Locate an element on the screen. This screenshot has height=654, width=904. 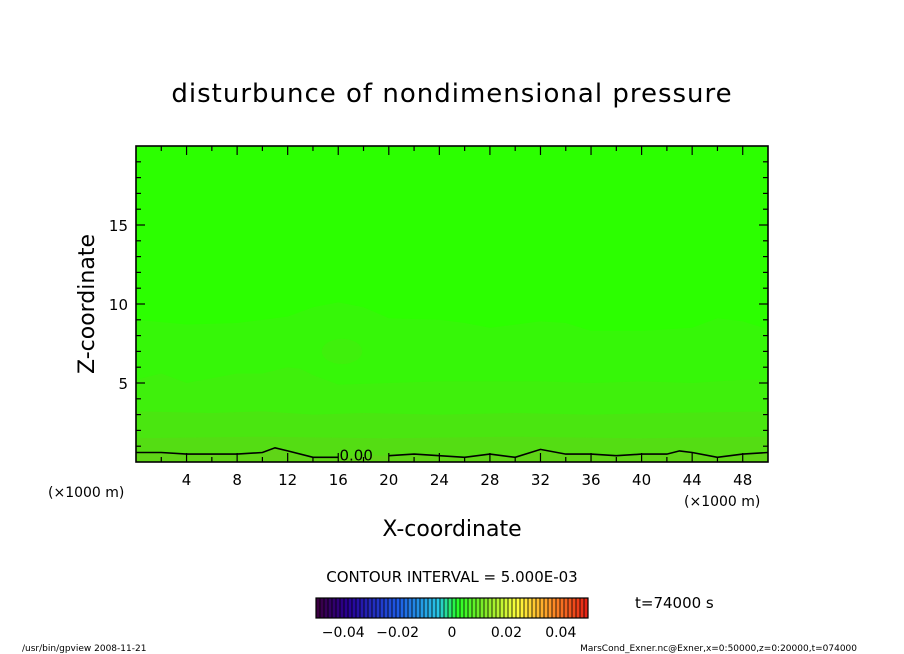
y-tick-label: 15 is located at coordinates (118, 226).